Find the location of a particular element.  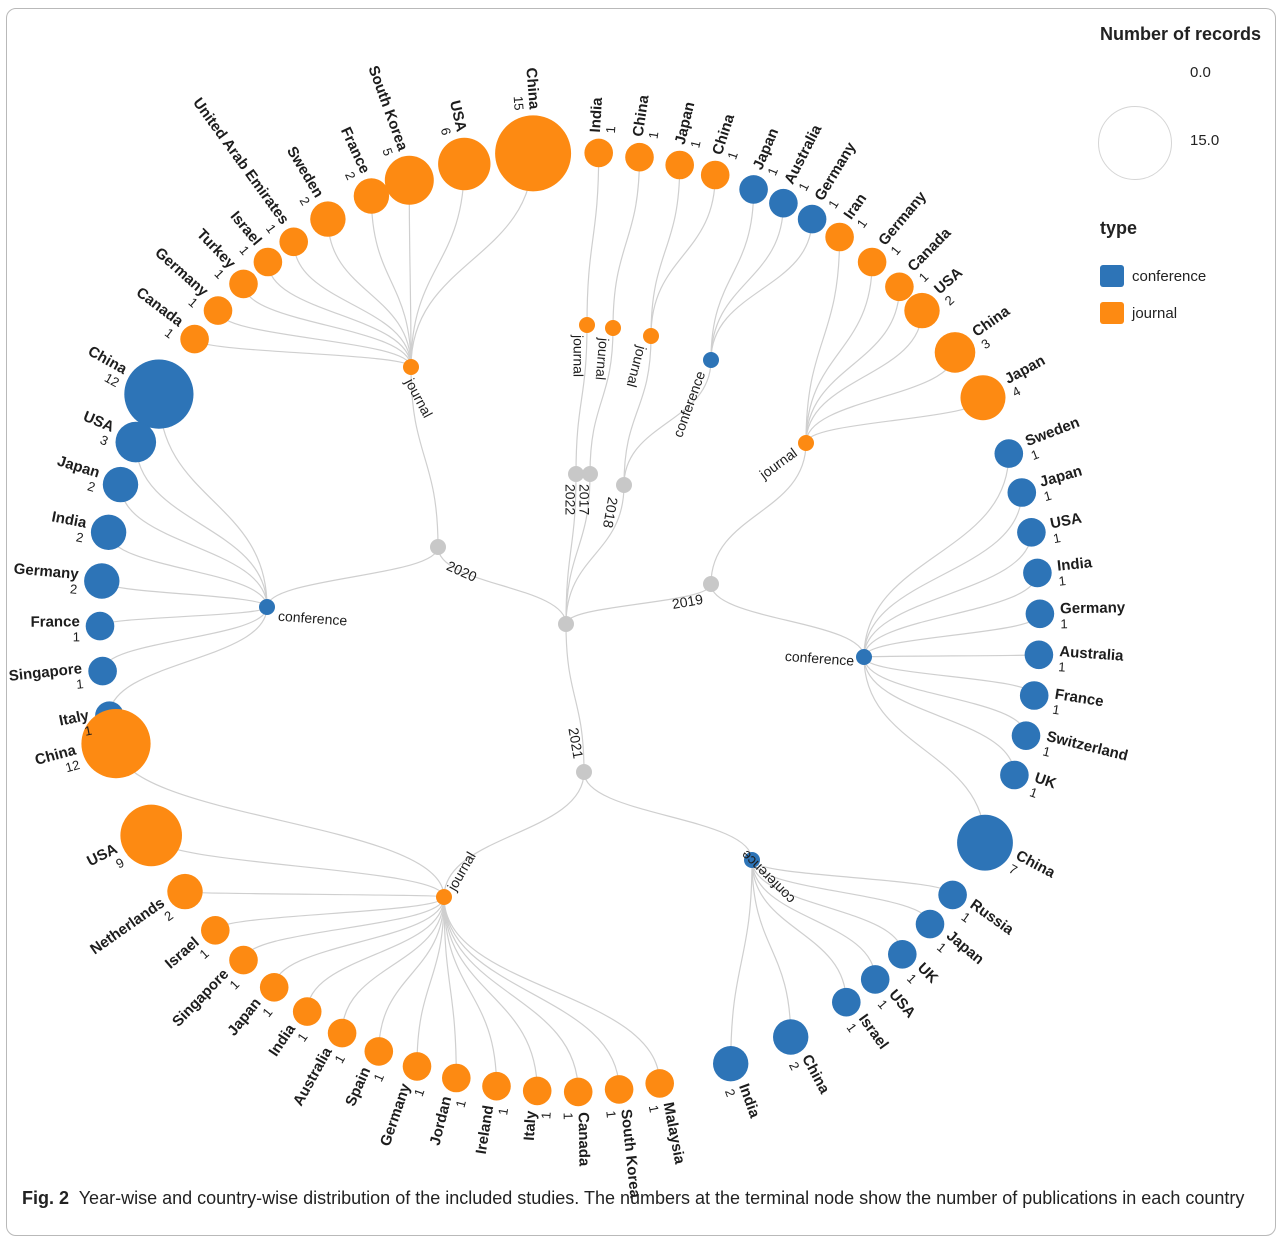

year-node-2018 is located at coordinates (624, 485).